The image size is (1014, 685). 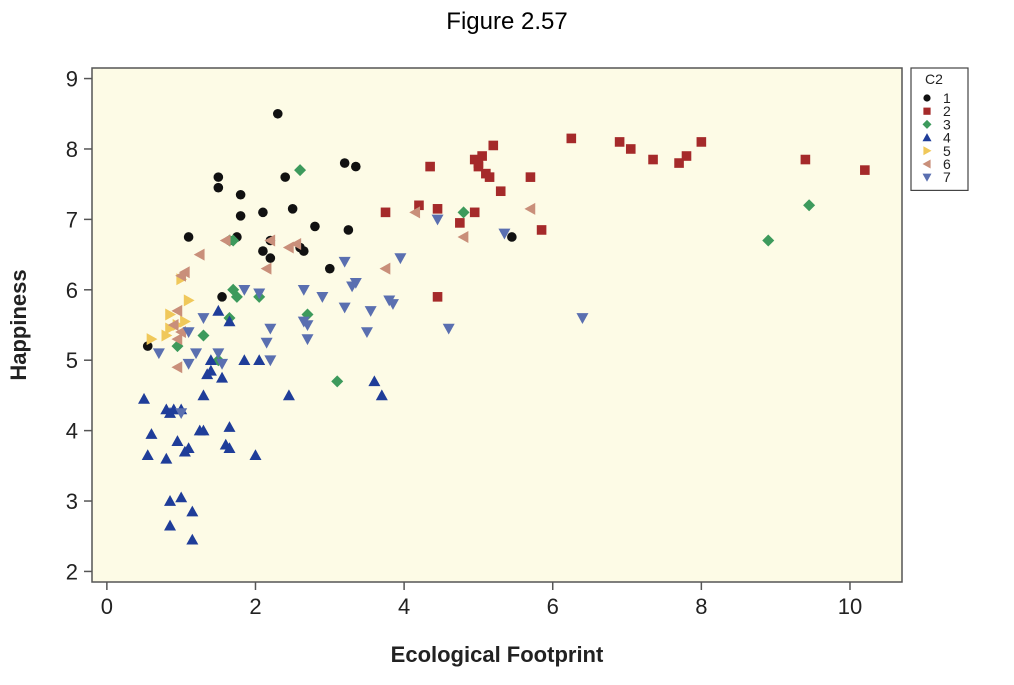 What do you see at coordinates (72, 219) in the screenshot?
I see `y-tick-label: 7` at bounding box center [72, 219].